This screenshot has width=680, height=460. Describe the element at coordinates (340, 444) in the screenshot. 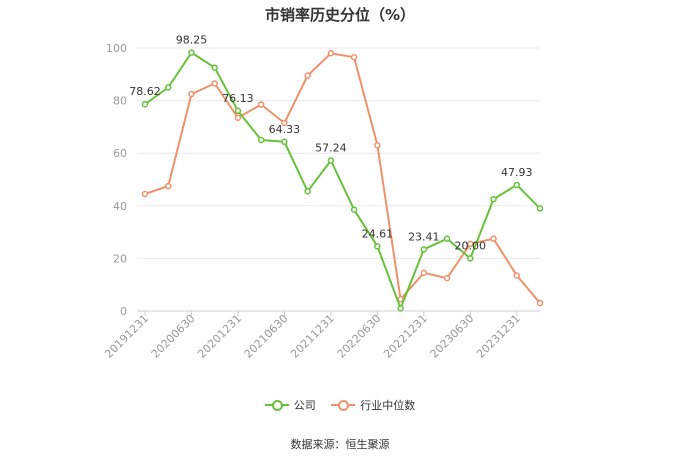

I see `source-note: 数据来源：恒生聚源` at that location.